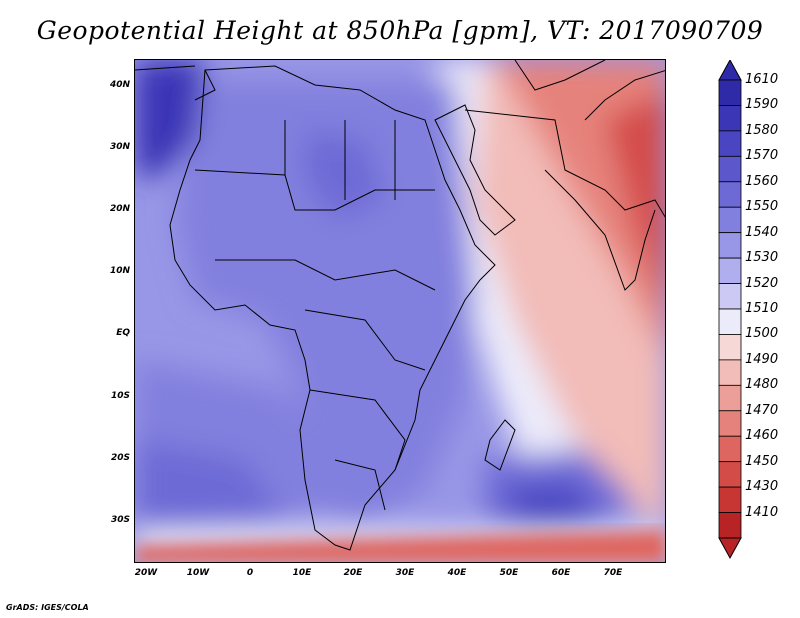  I want to click on colorbar-level-label: 1530, so click(762, 258).